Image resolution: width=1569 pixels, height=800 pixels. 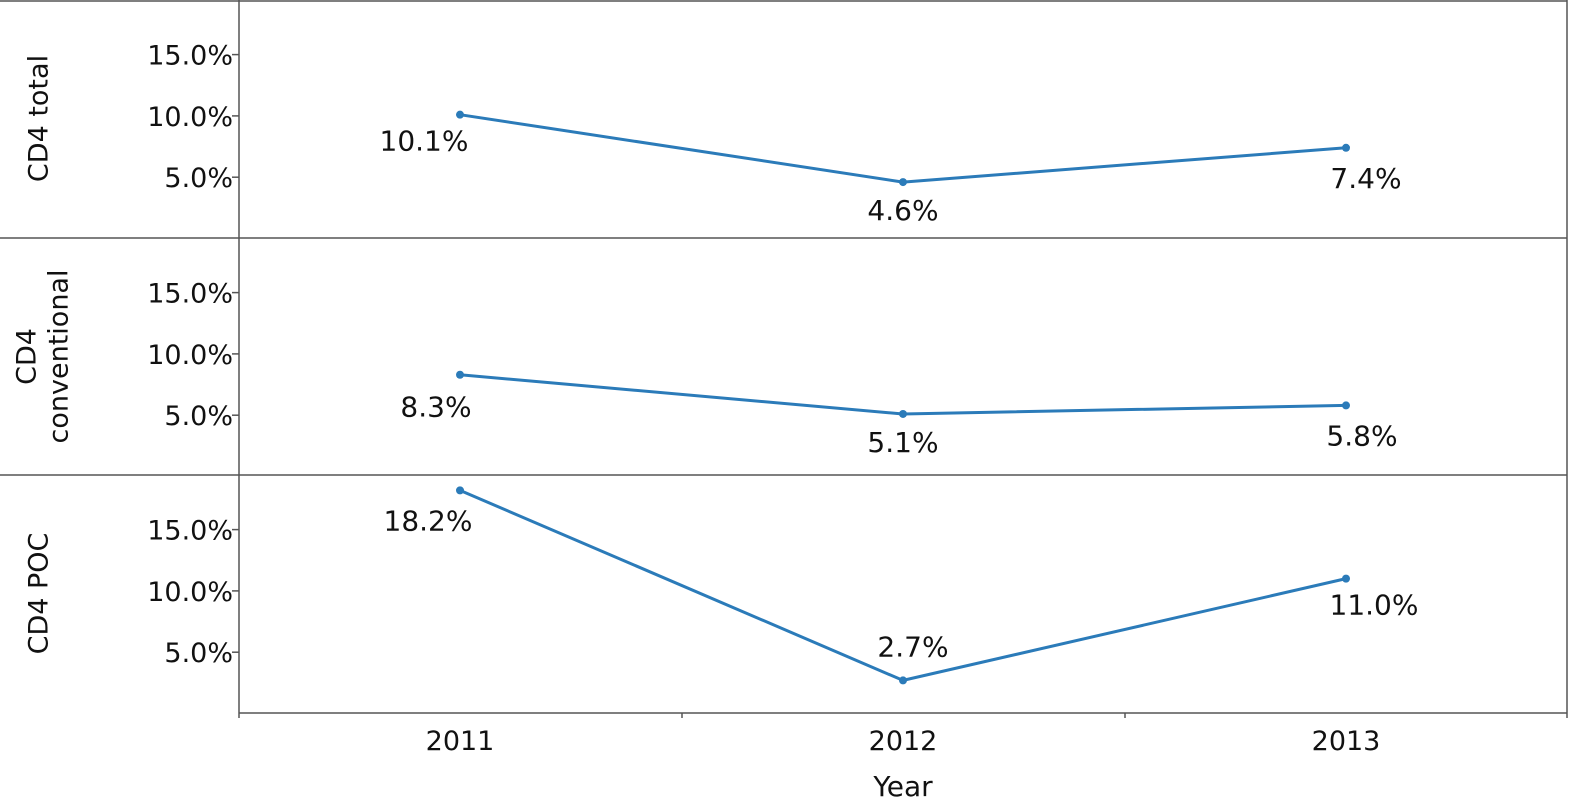 I want to click on row-label: CD4 total, so click(x=38, y=118).